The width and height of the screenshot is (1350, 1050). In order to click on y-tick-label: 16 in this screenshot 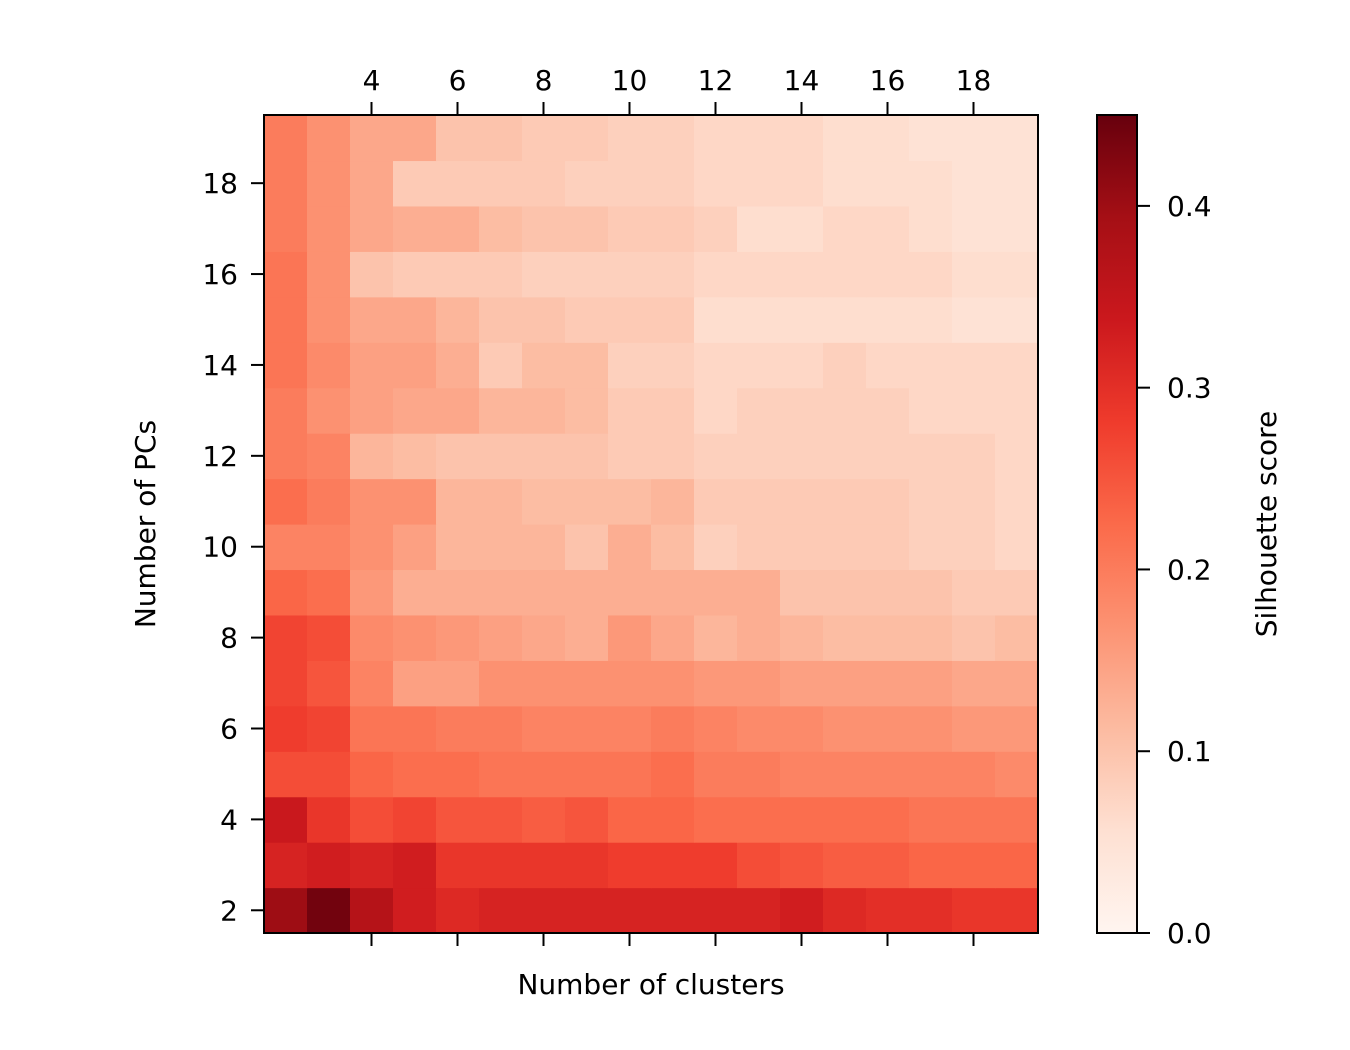, I will do `click(220, 274)`.